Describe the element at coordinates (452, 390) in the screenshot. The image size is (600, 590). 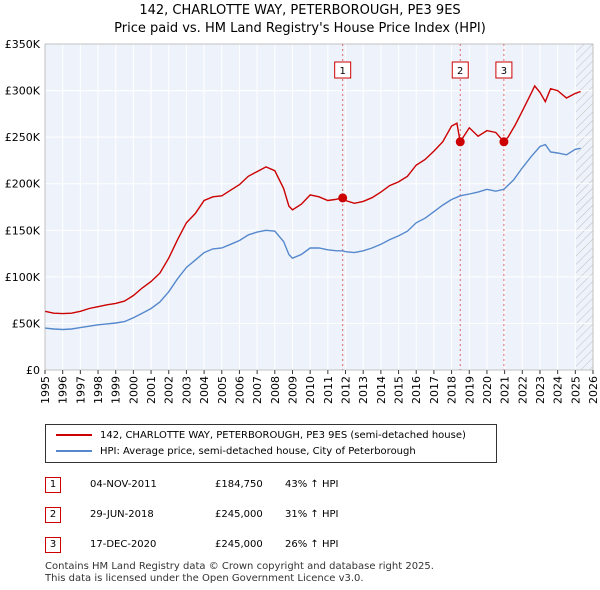
I see `x-tick-label: 2018` at that location.